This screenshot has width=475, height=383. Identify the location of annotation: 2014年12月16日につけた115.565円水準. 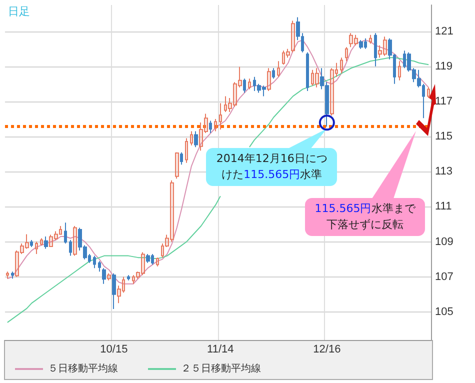
(272, 167).